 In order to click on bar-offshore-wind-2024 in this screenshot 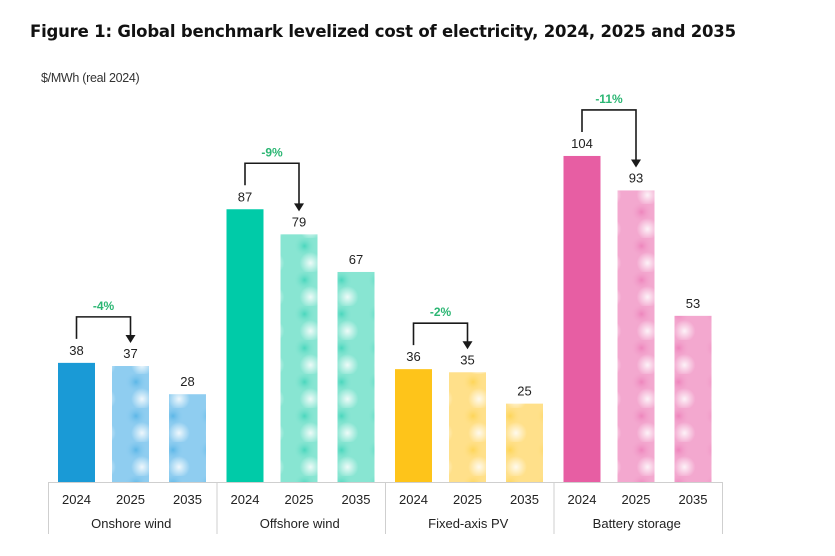, I will do `click(245, 345)`.